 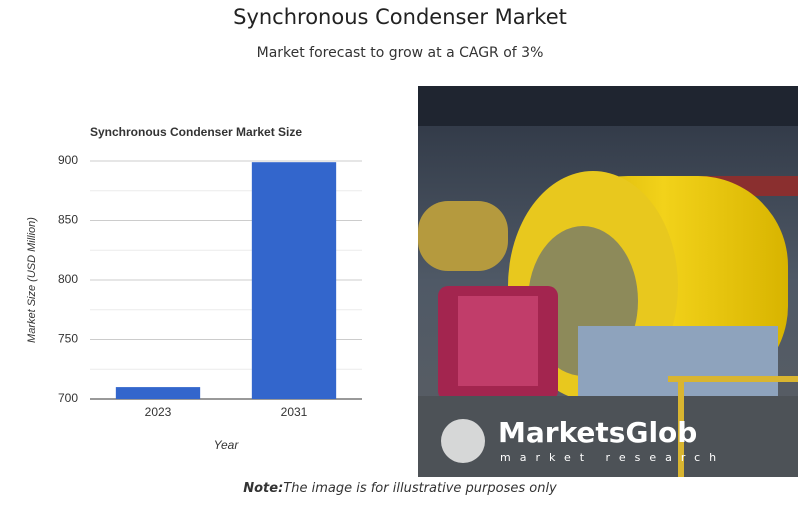 What do you see at coordinates (68, 220) in the screenshot?
I see `y-tick-label: 850` at bounding box center [68, 220].